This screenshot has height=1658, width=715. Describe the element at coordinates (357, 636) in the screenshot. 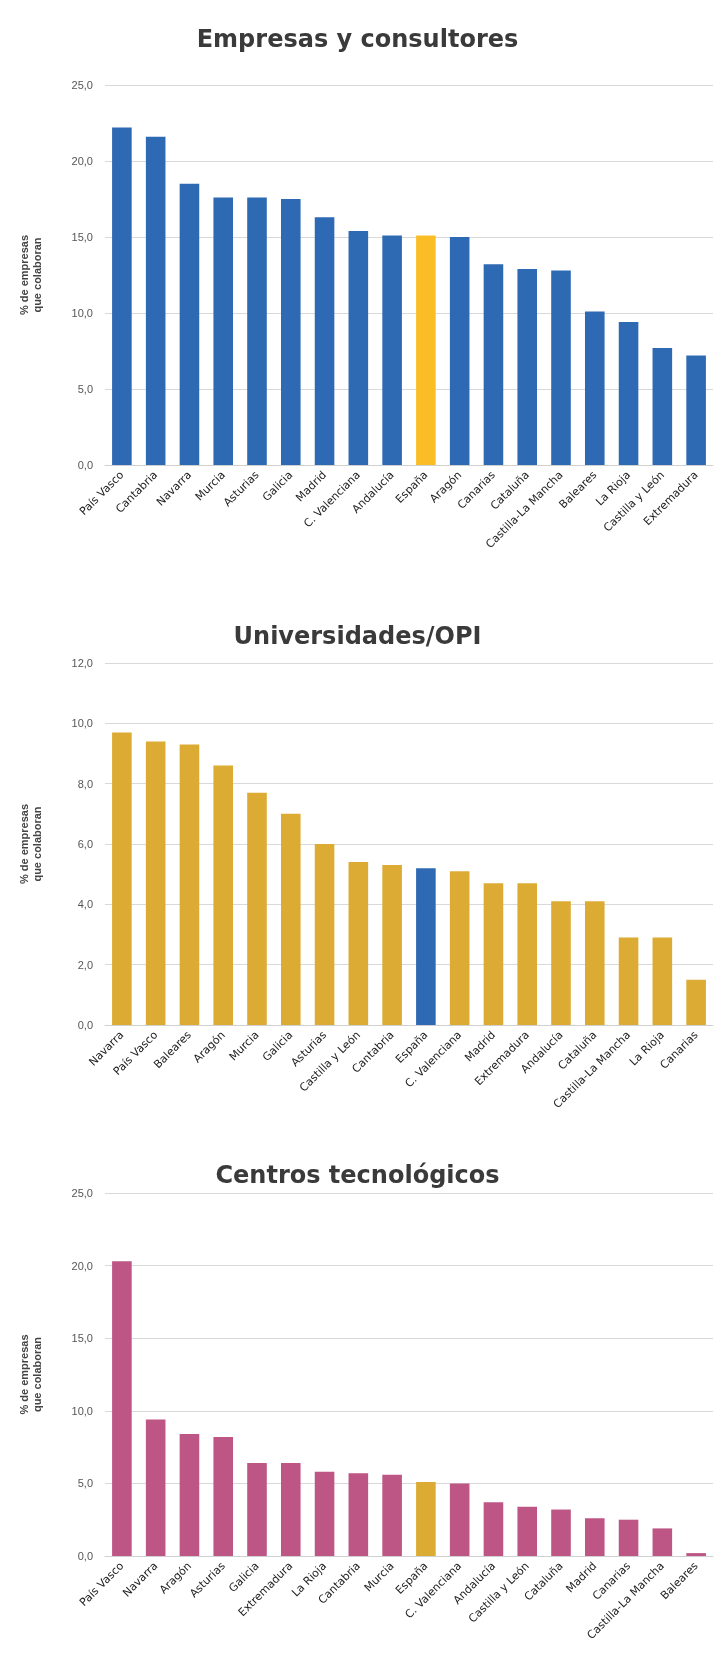

I see `chart-title: Universidades/OPI` at that location.